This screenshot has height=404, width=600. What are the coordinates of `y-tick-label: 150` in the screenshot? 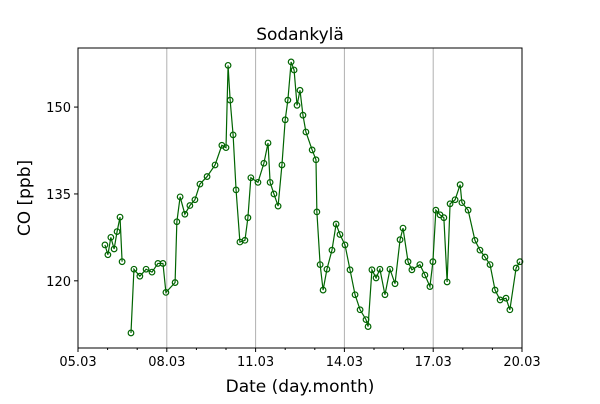 It's located at (58, 108).